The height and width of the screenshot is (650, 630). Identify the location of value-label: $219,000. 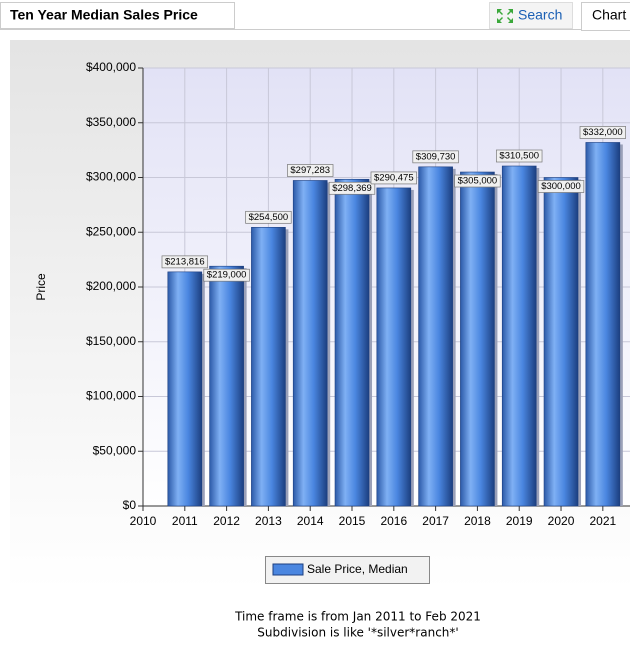
(227, 275).